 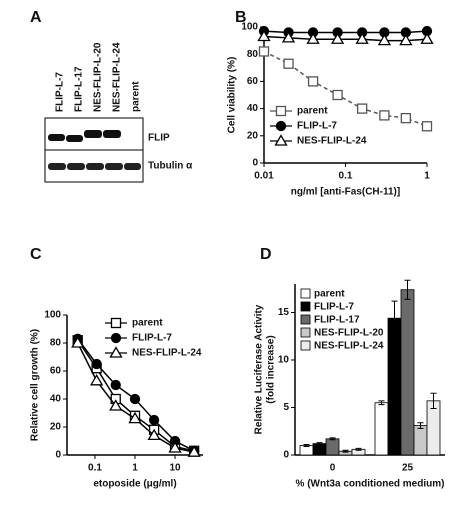 I want to click on x-axis-label: etoposide (μg/ml), so click(x=134, y=484).